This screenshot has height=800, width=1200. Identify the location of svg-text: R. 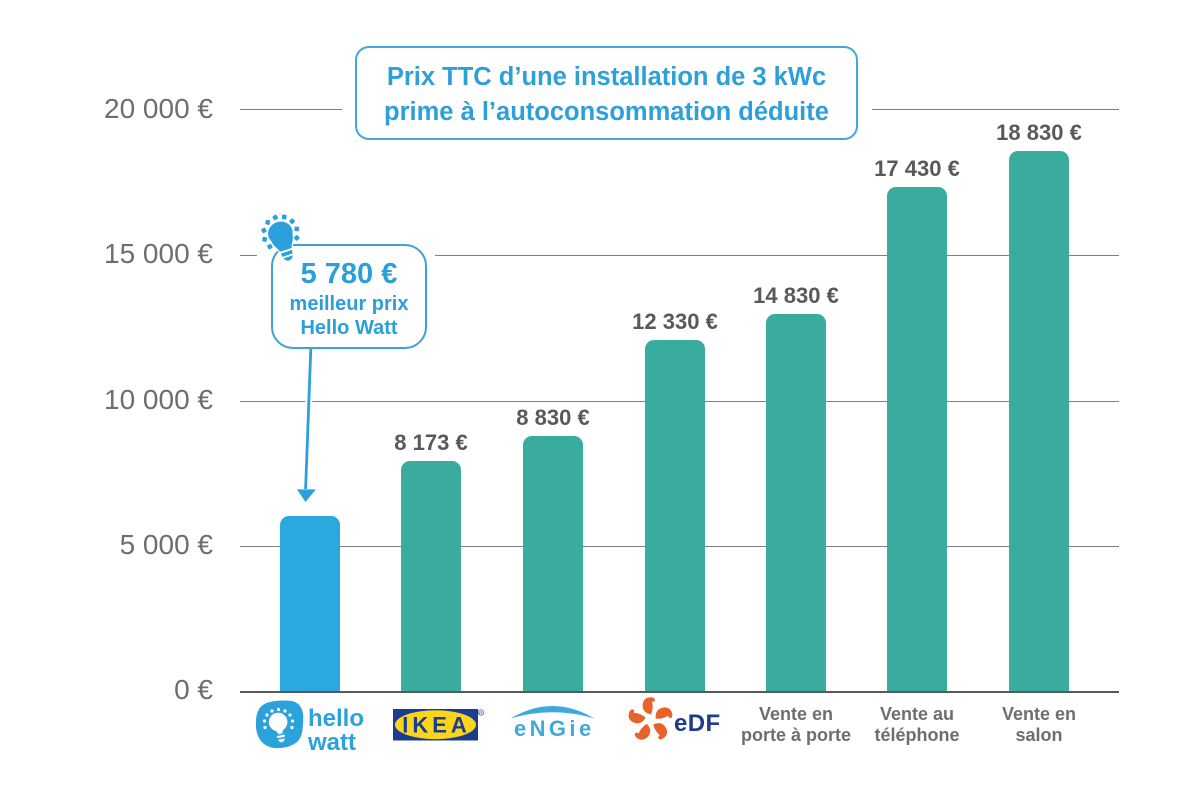
(481, 713).